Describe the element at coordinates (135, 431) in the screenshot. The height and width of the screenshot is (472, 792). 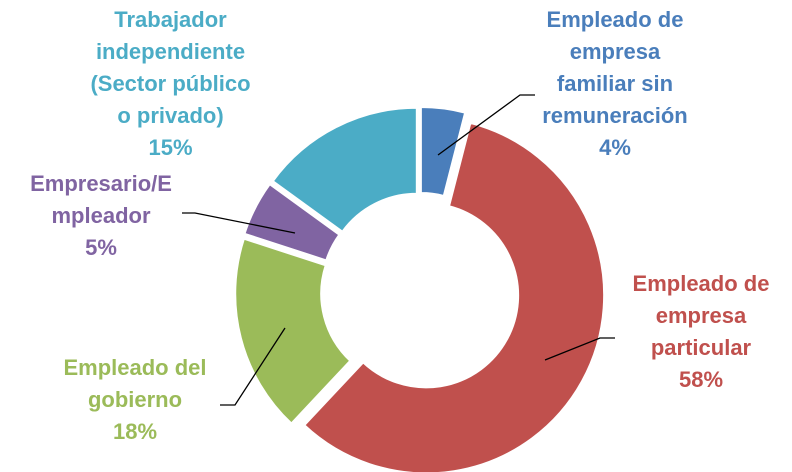
I see `value-label: 18%` at that location.